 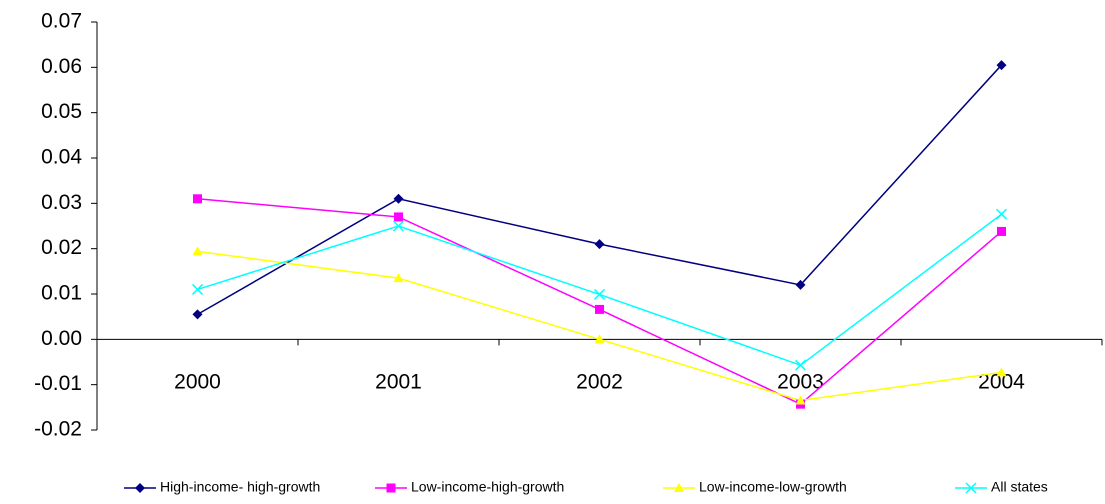 I want to click on legend-label: All states, so click(x=1019, y=487).